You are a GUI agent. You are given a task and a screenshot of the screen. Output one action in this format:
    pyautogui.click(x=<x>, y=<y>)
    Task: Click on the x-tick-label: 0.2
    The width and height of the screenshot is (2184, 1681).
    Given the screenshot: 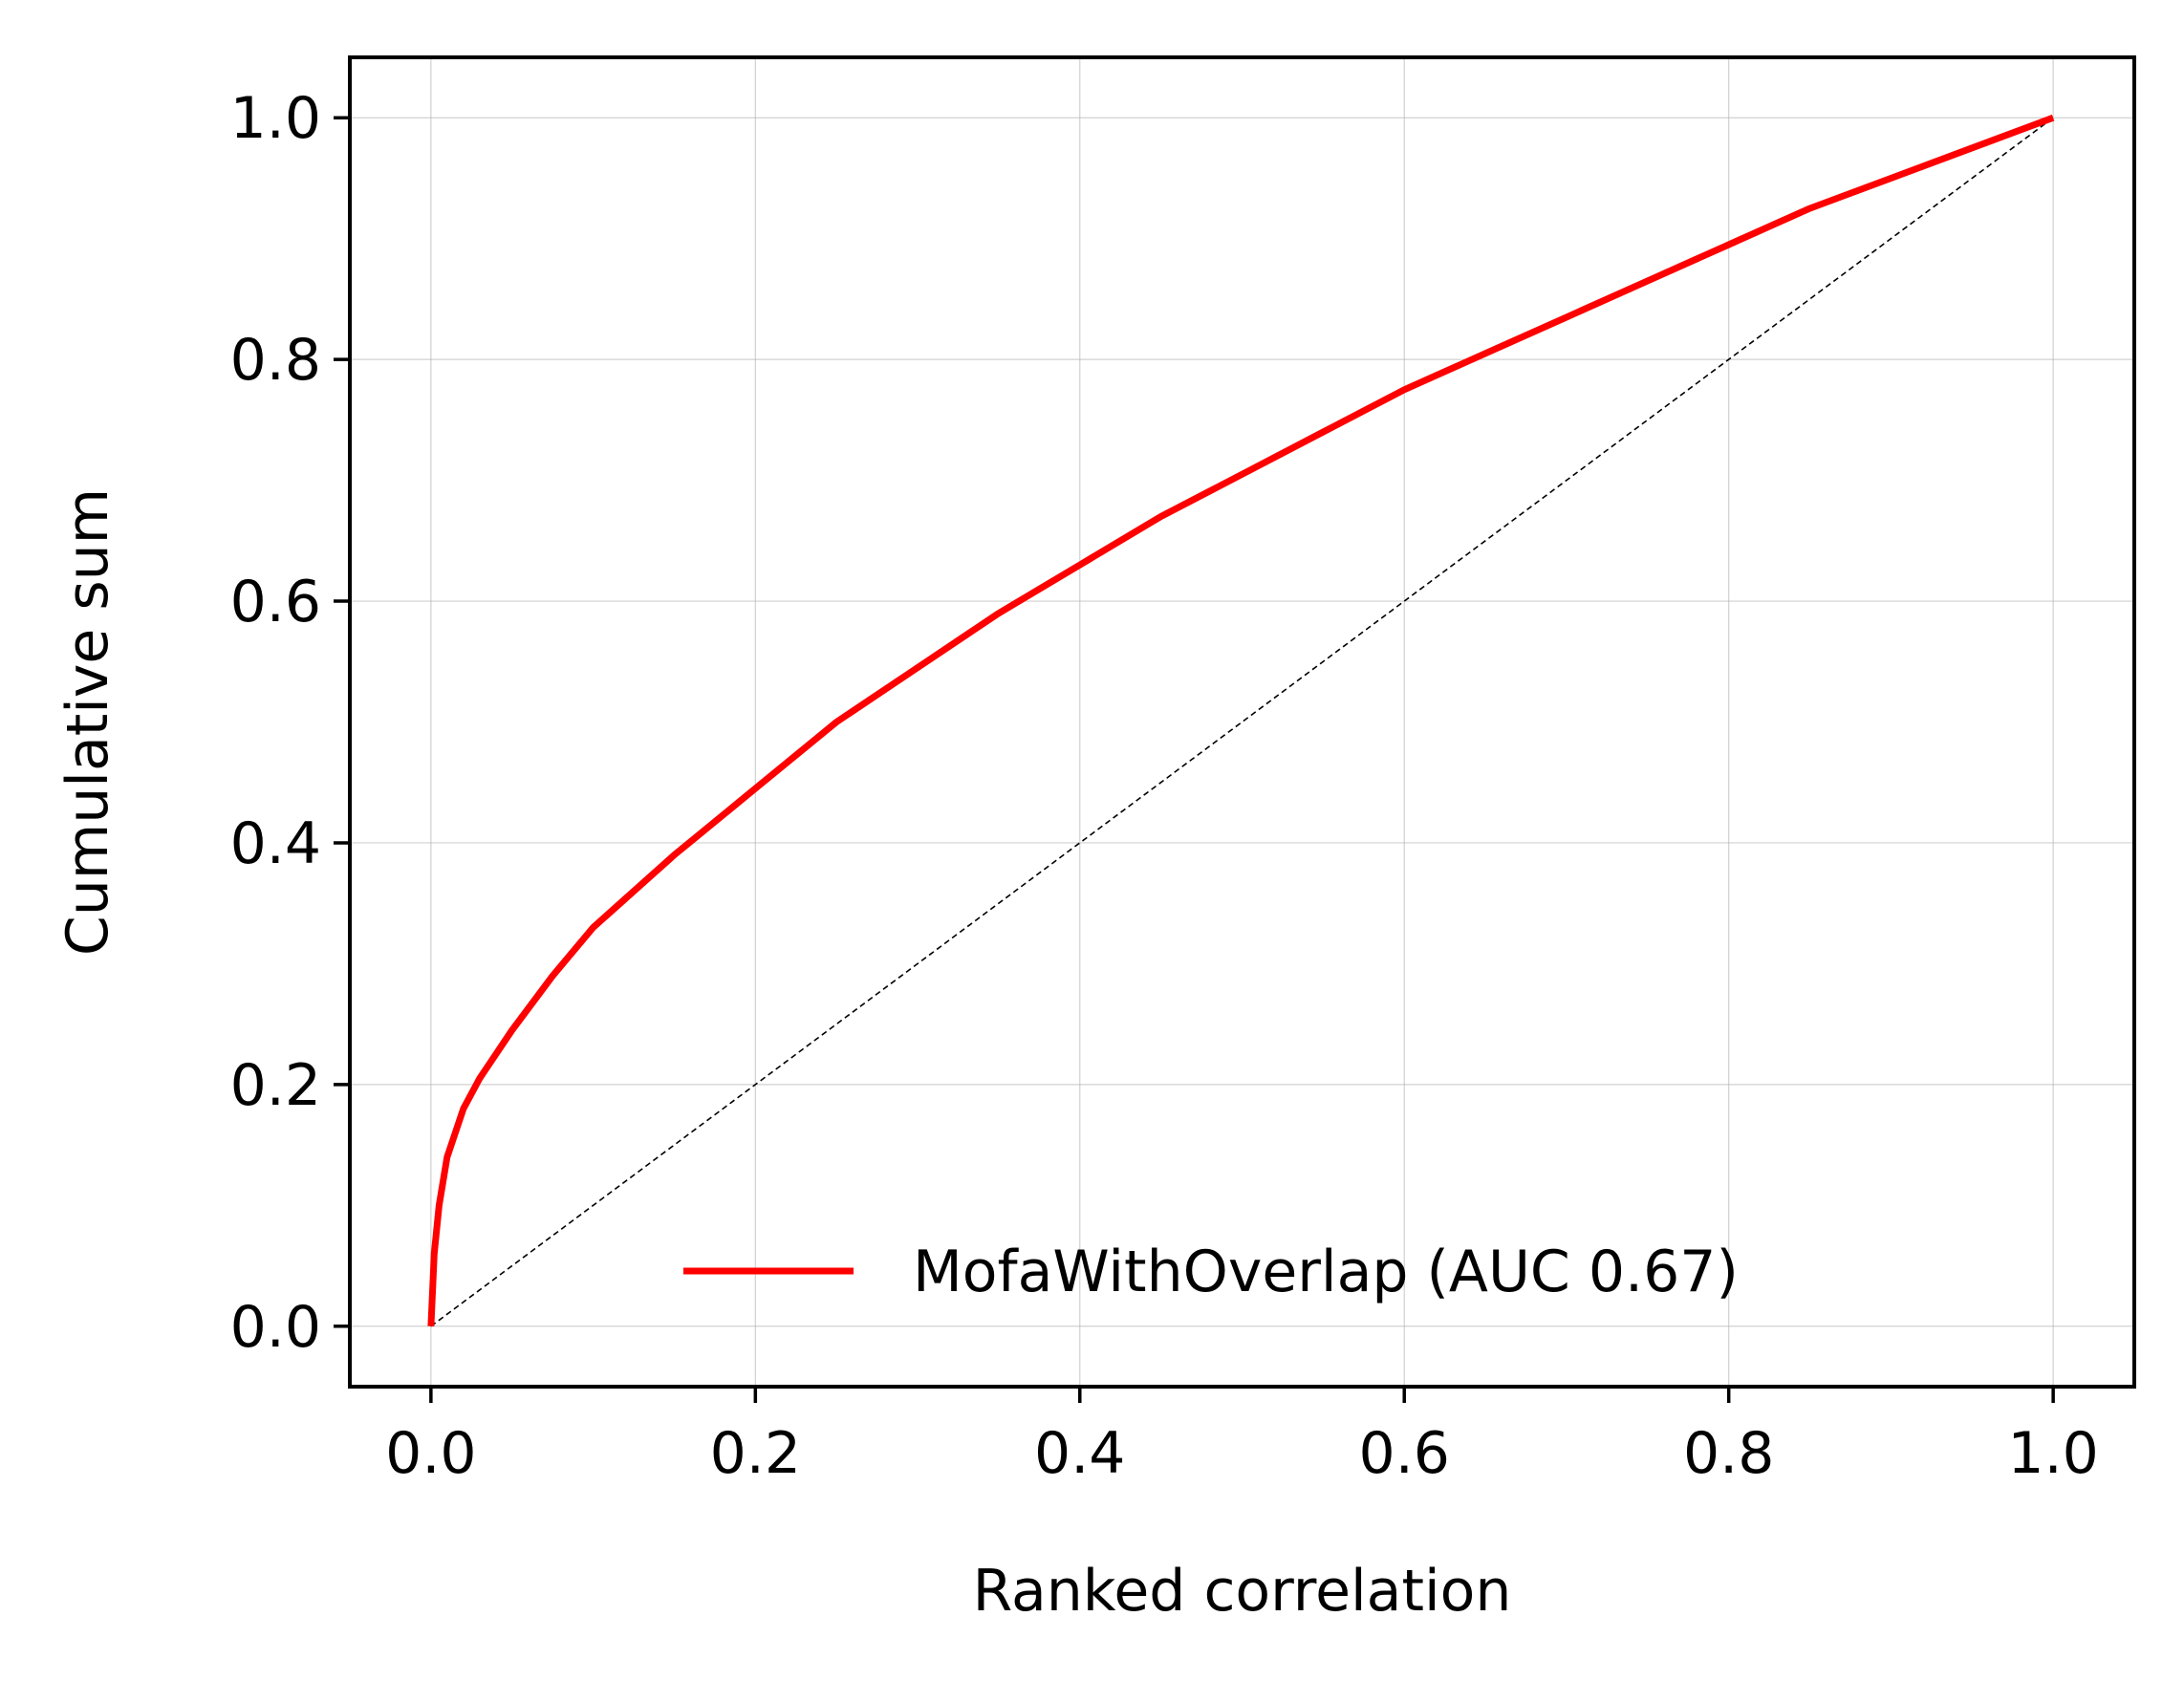 What is the action you would take?
    pyautogui.click(x=756, y=1453)
    